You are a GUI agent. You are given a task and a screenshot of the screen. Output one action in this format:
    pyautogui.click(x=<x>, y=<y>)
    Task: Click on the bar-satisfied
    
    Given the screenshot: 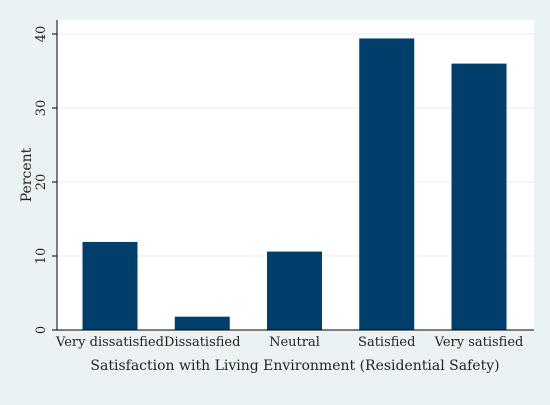 What is the action you would take?
    pyautogui.click(x=387, y=184)
    